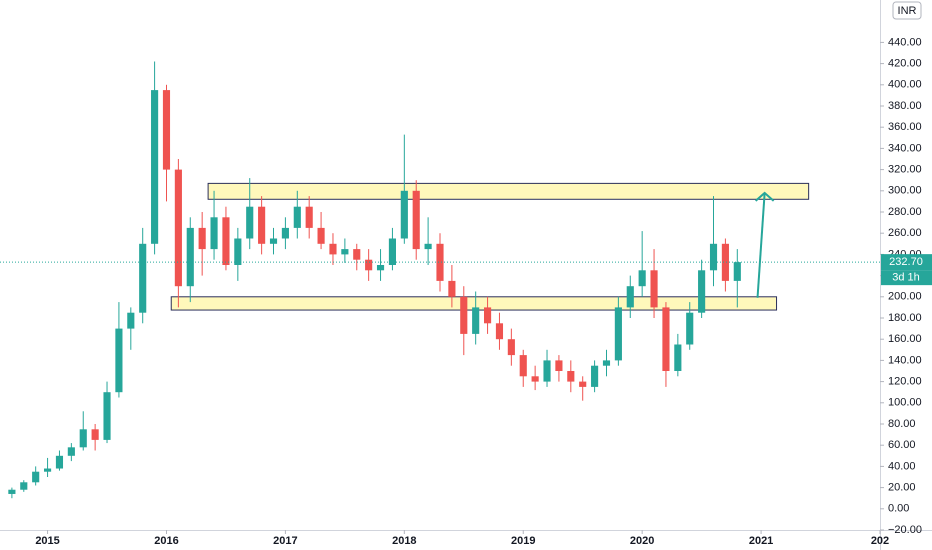 The image size is (932, 550). I want to click on countdown-tag, so click(906, 278).